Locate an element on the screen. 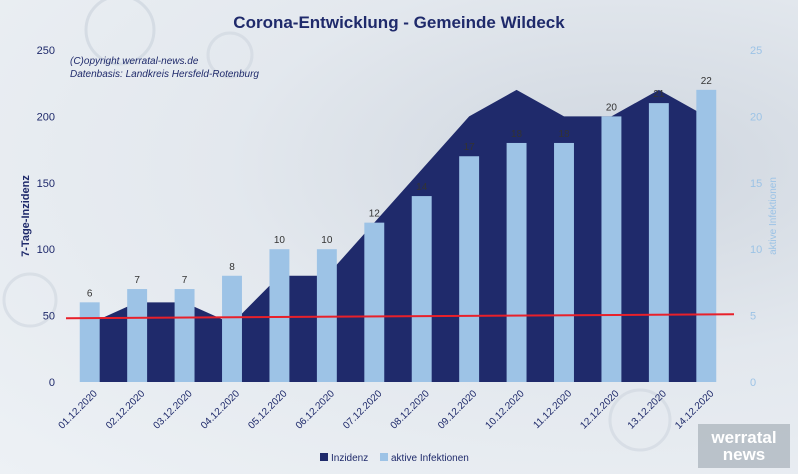  y-tick-label-left: 200 is located at coordinates (46, 117).